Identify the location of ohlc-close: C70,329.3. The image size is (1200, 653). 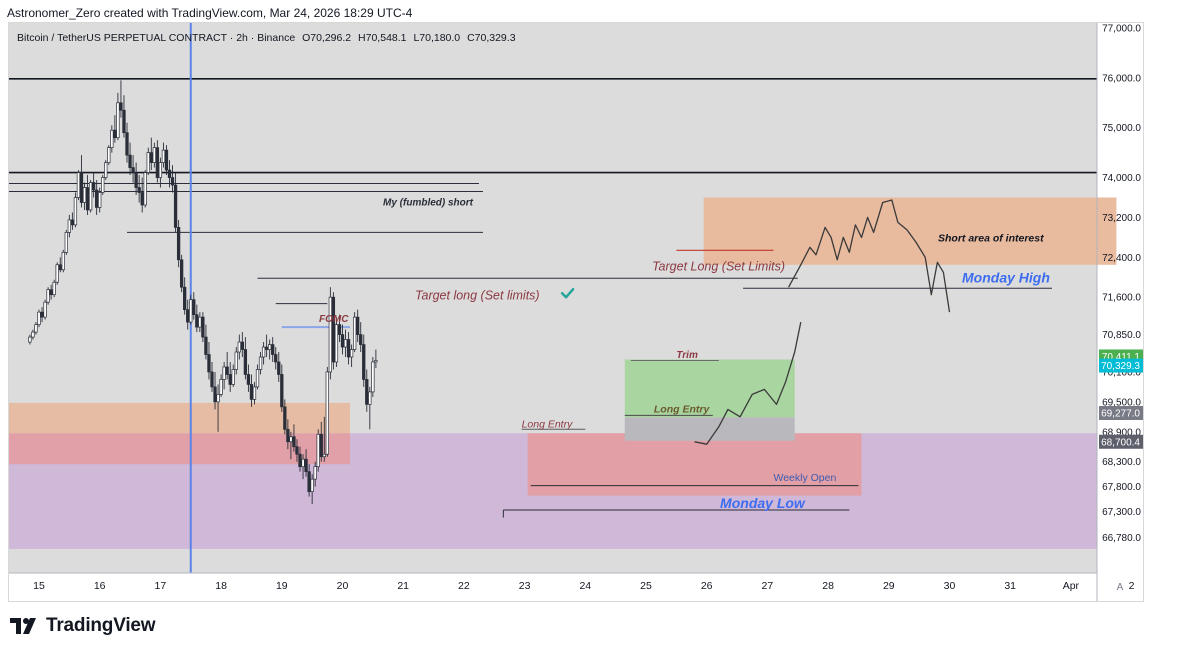
(491, 38).